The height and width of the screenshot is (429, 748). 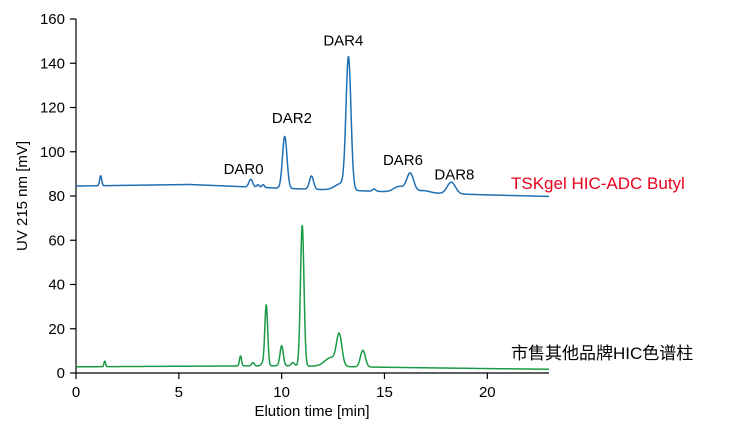 What do you see at coordinates (52, 152) in the screenshot?
I see `y-tick-label-100: 100` at bounding box center [52, 152].